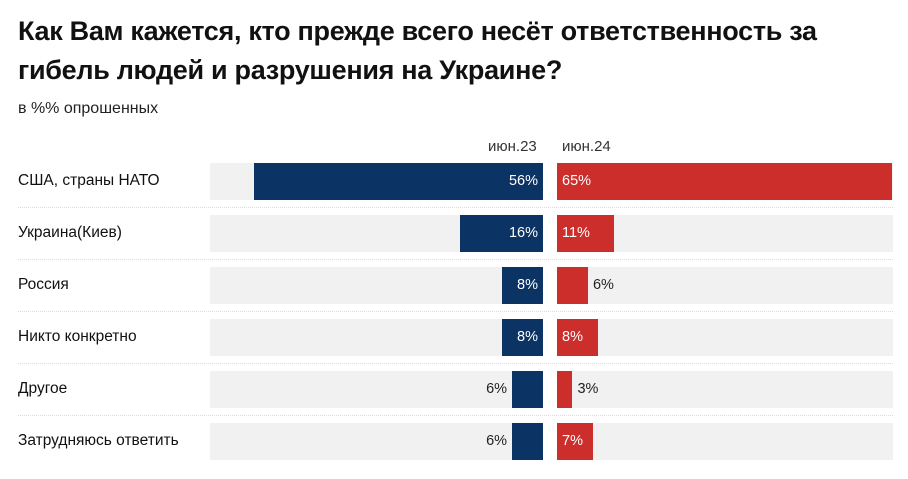 This screenshot has width=908, height=479. What do you see at coordinates (77, 336) in the screenshot?
I see `category-label: Никто конкретно` at bounding box center [77, 336].